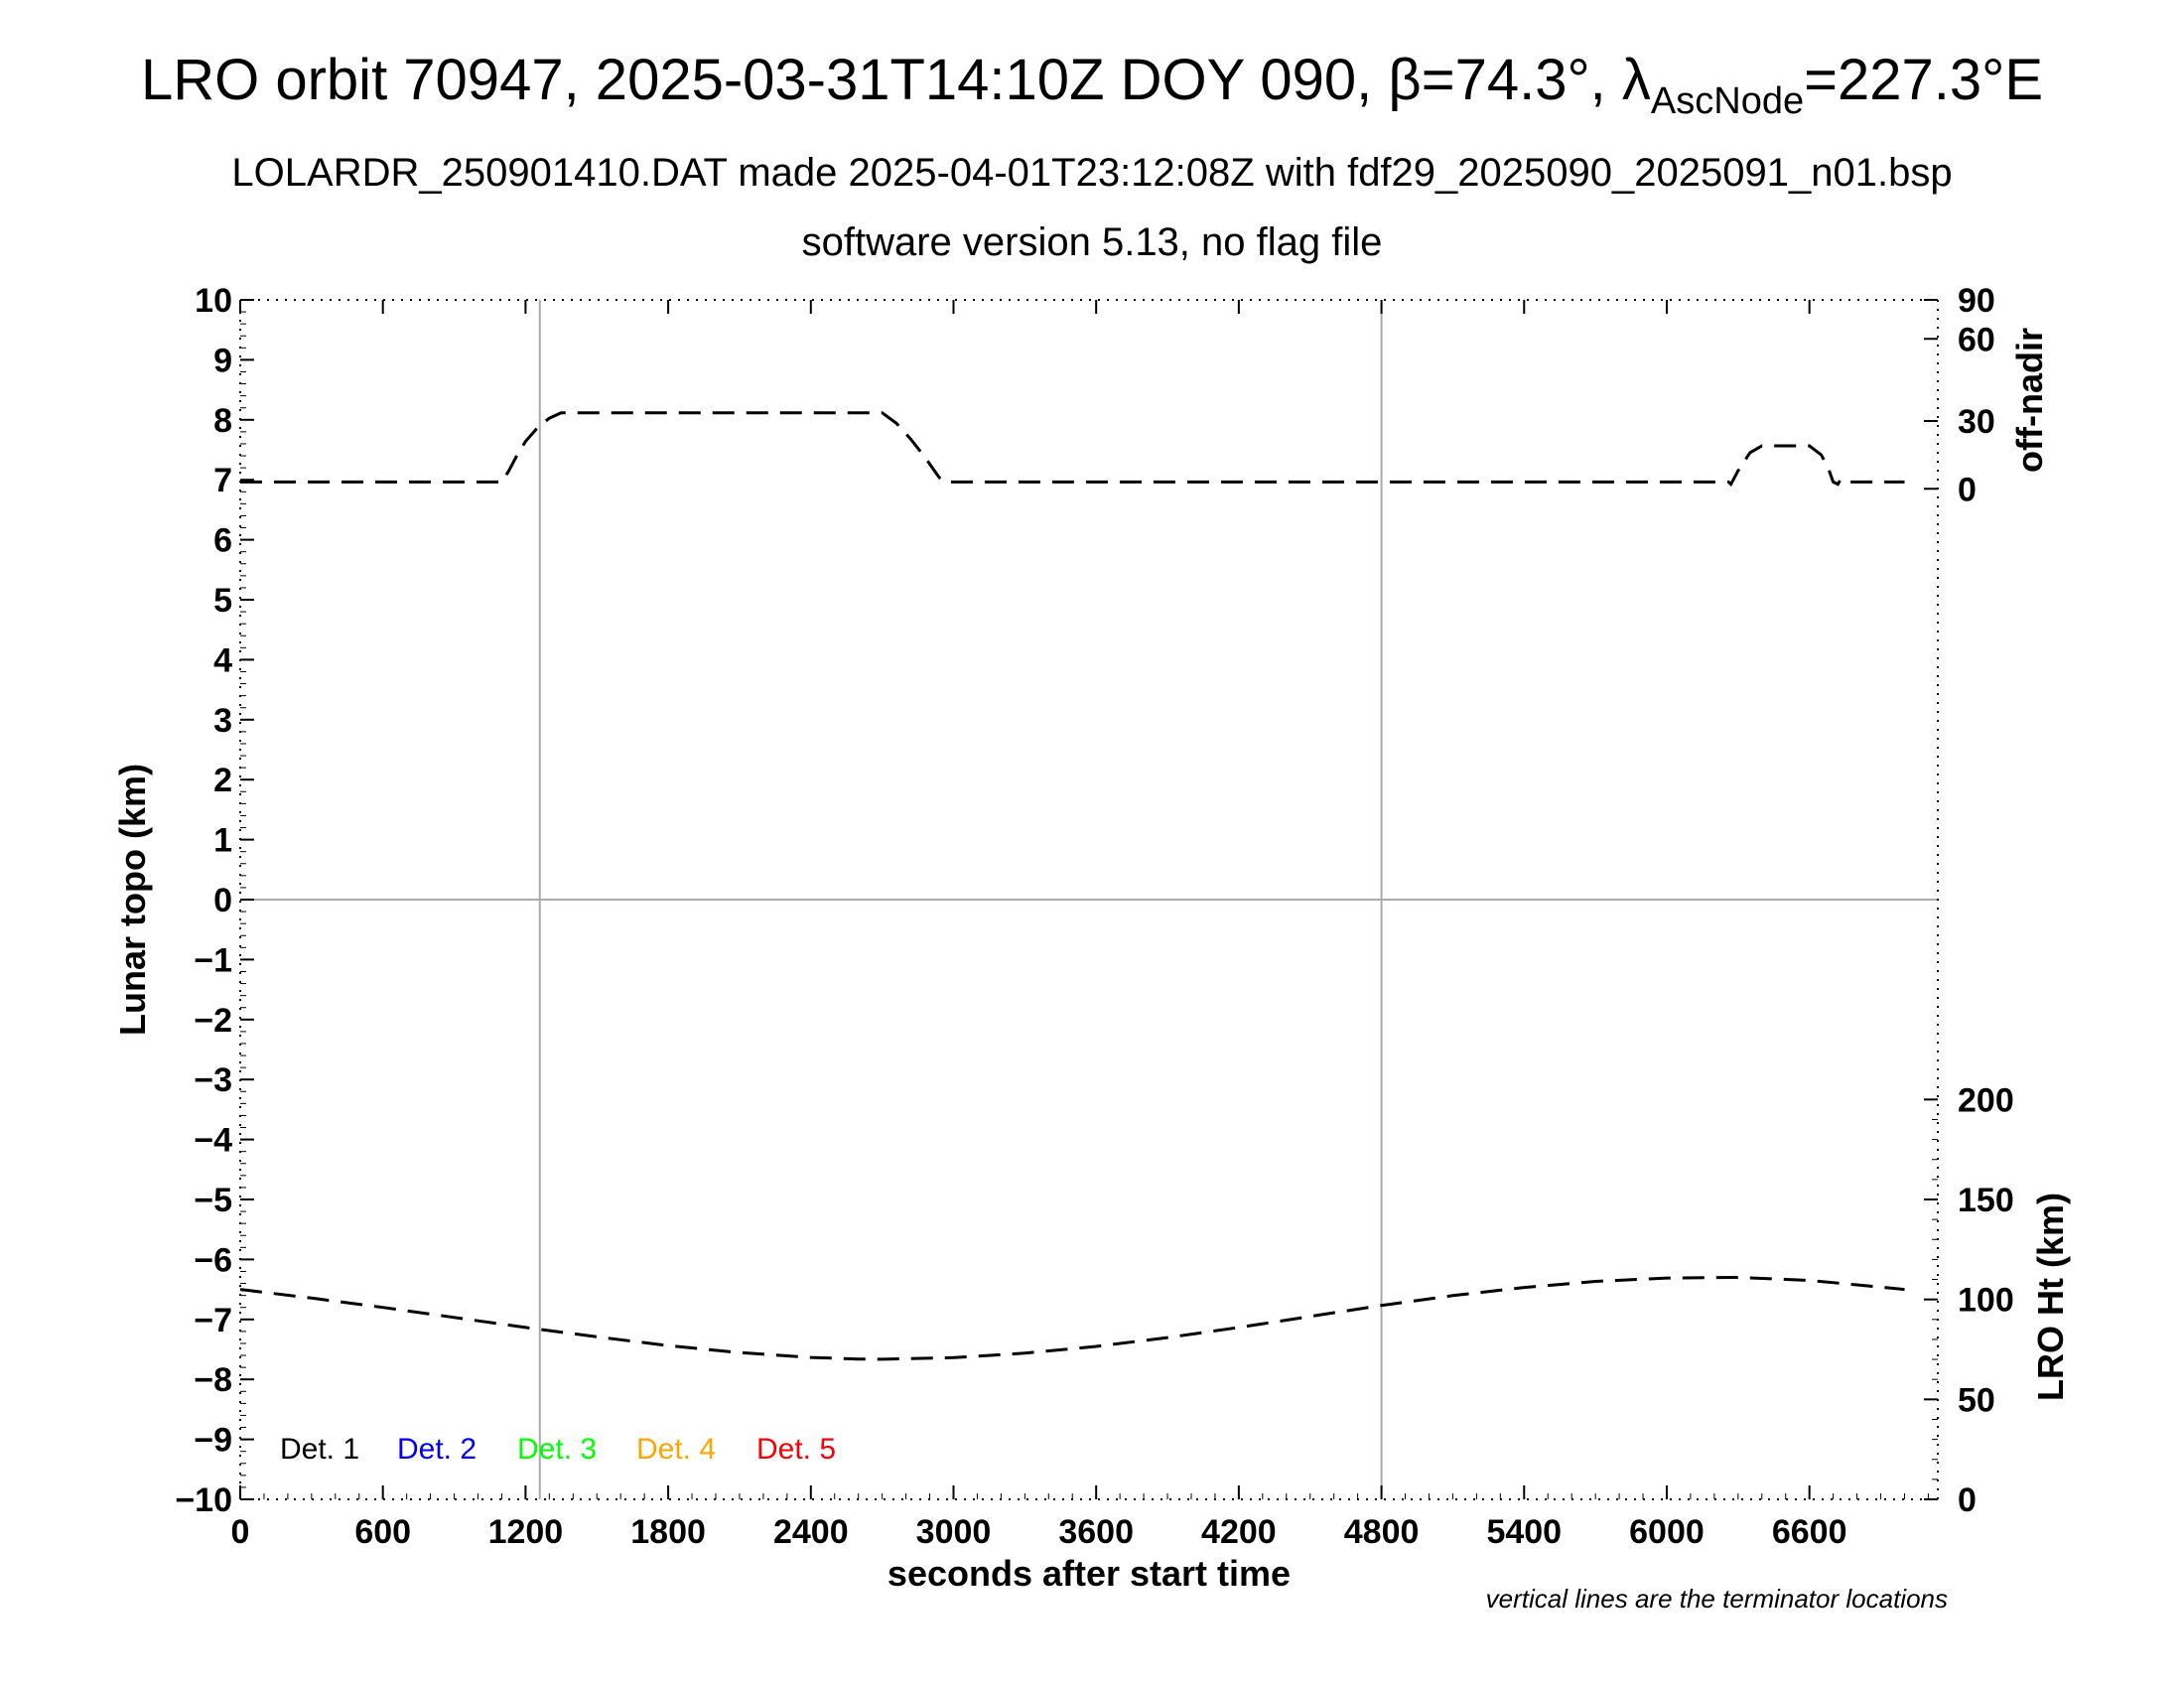 Image resolution: width=2184 pixels, height=1688 pixels. I want to click on y-tick-label: 4, so click(222, 660).